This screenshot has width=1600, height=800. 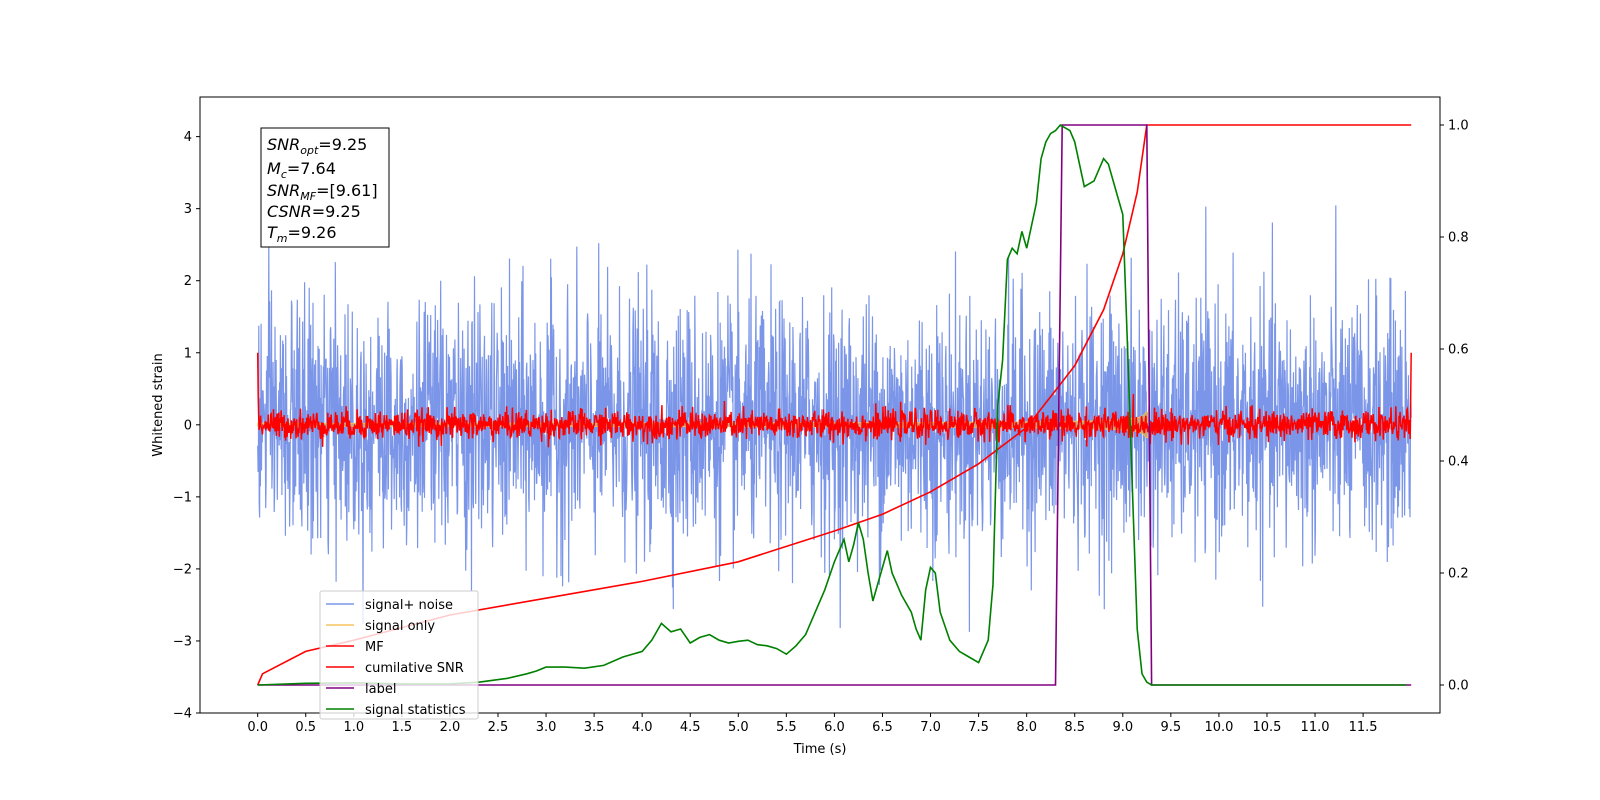 What do you see at coordinates (786, 727) in the screenshot?
I see `x-tick-label: 5.5` at bounding box center [786, 727].